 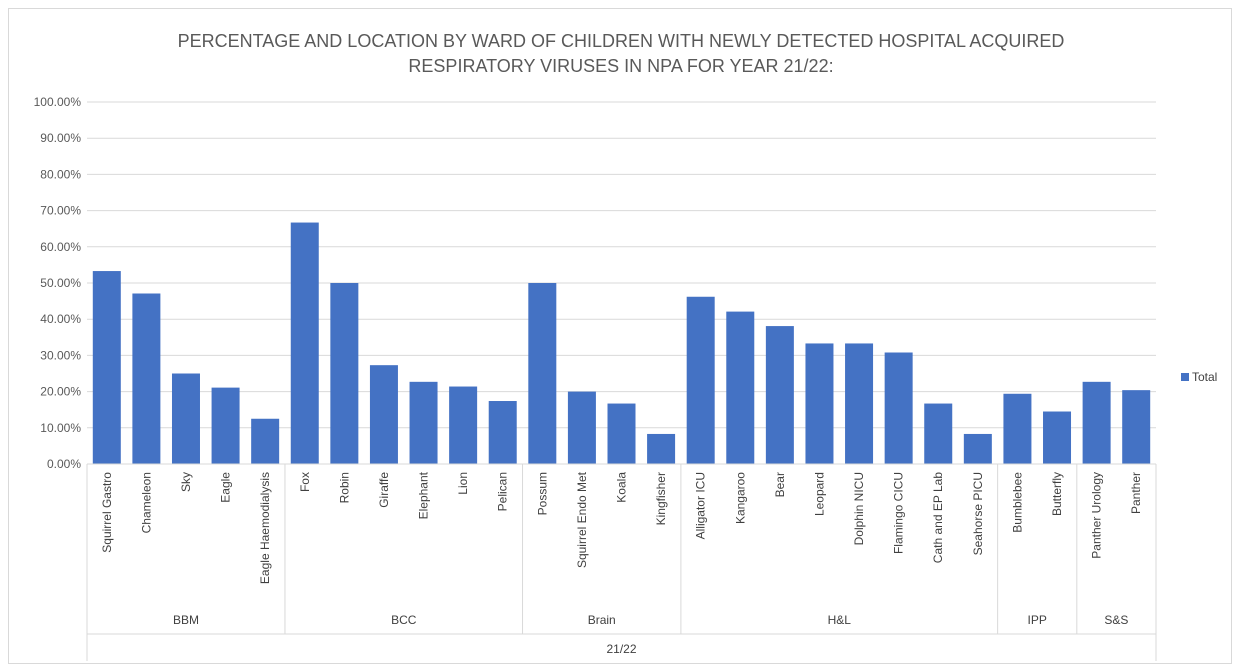 What do you see at coordinates (265, 441) in the screenshot?
I see `bar-eagle-haemodialysis` at bounding box center [265, 441].